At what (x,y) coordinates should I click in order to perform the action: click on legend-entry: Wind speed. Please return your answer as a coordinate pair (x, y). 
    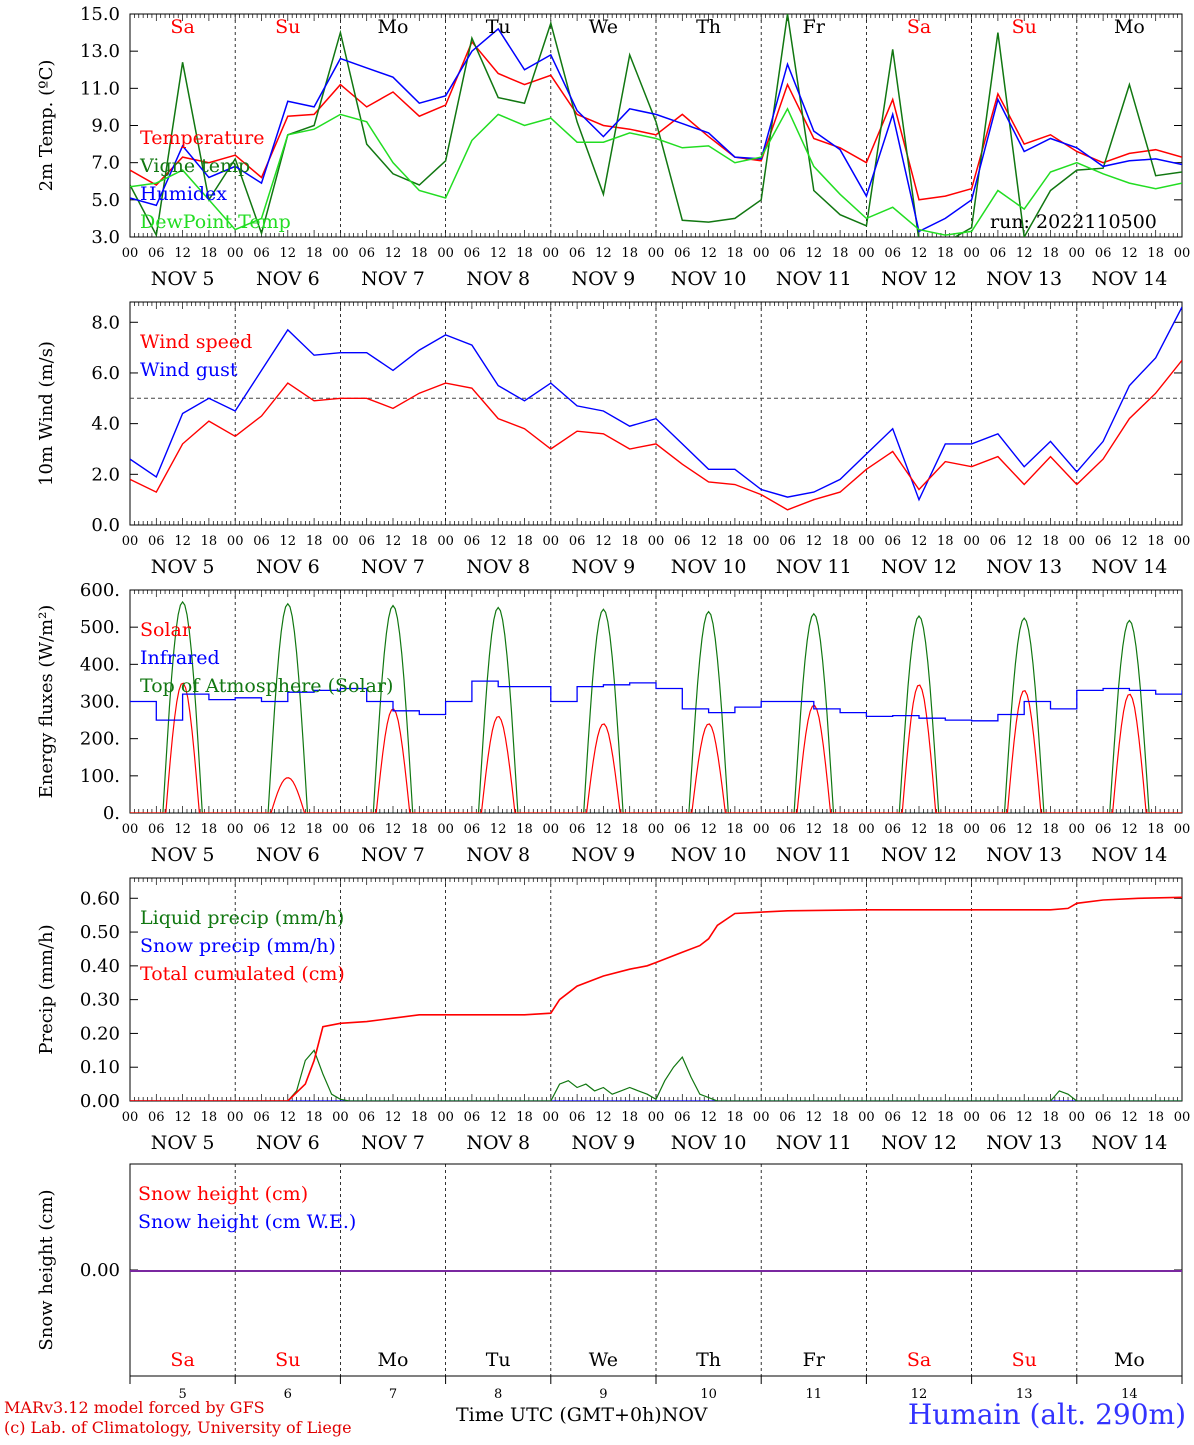
    Looking at the image, I should click on (196, 342).